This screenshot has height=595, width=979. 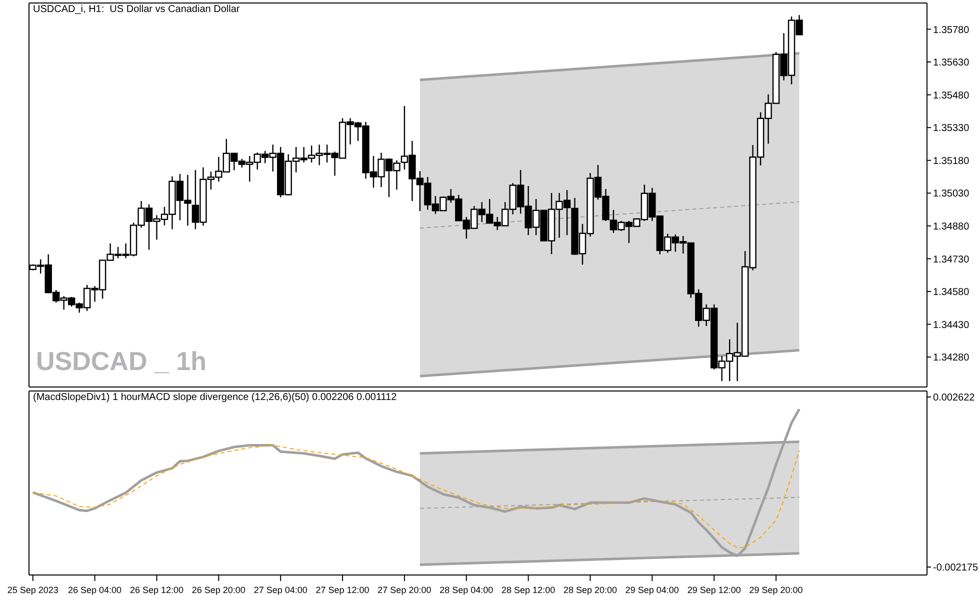 What do you see at coordinates (136, 9) in the screenshot?
I see `chart-title: USDCAD_i, H1: US Dollar vs Canadian Dollar` at bounding box center [136, 9].